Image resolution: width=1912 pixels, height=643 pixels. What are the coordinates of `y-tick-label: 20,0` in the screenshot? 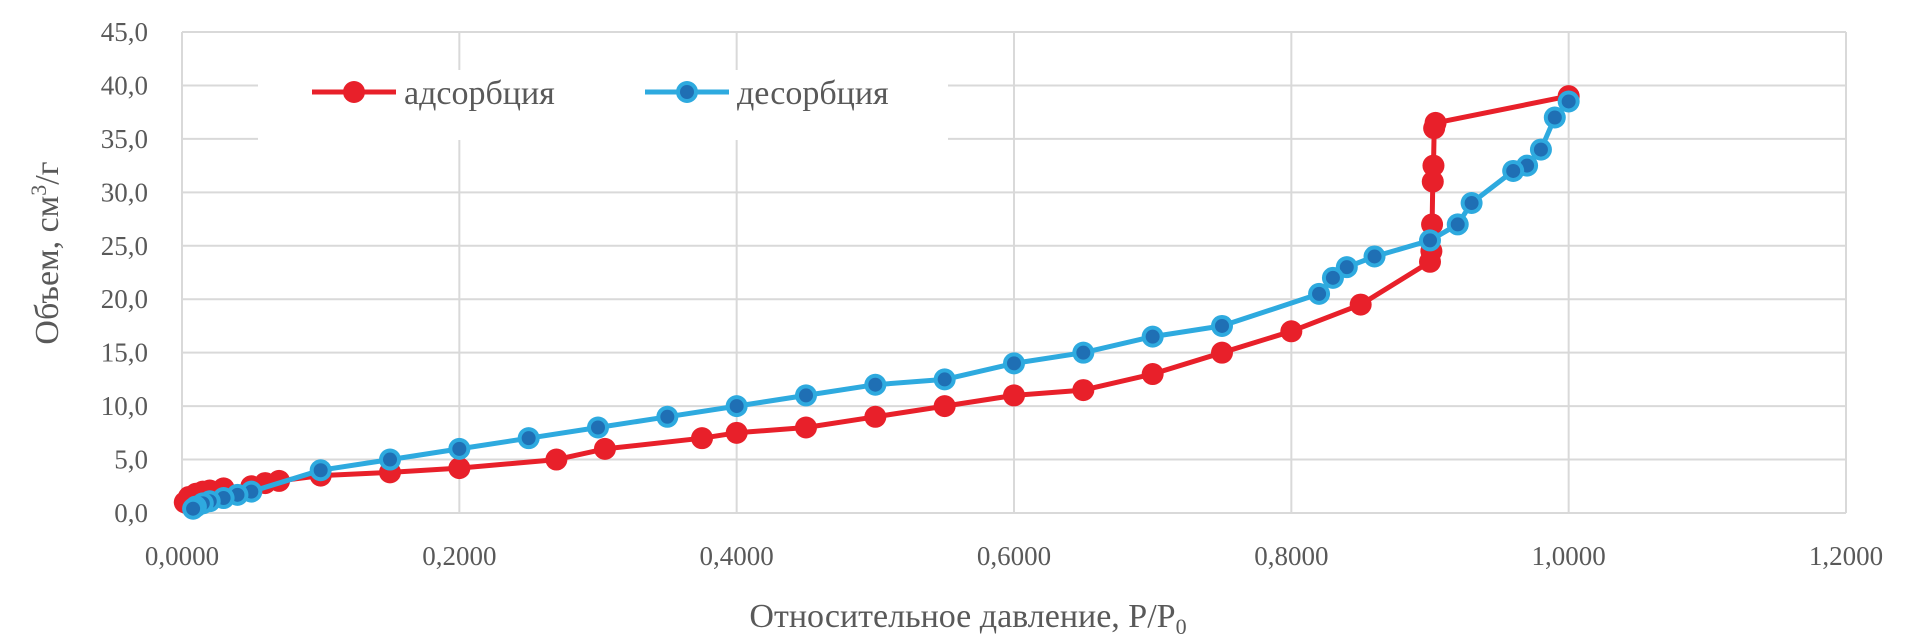 It's located at (124, 299).